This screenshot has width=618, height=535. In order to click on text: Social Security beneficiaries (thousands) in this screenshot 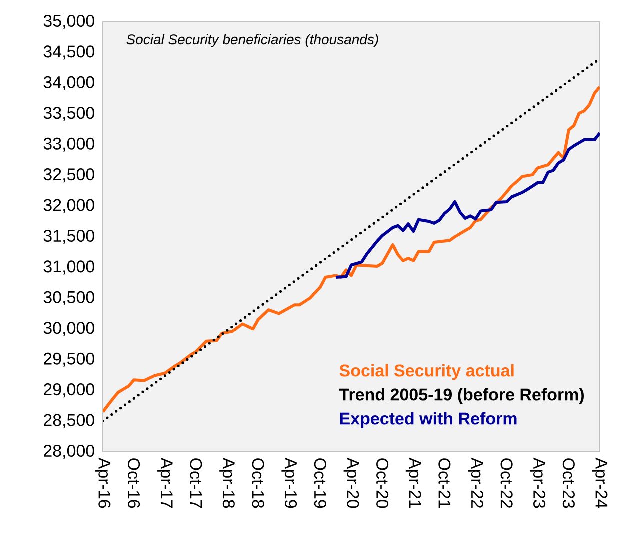, I will do `click(252, 41)`.